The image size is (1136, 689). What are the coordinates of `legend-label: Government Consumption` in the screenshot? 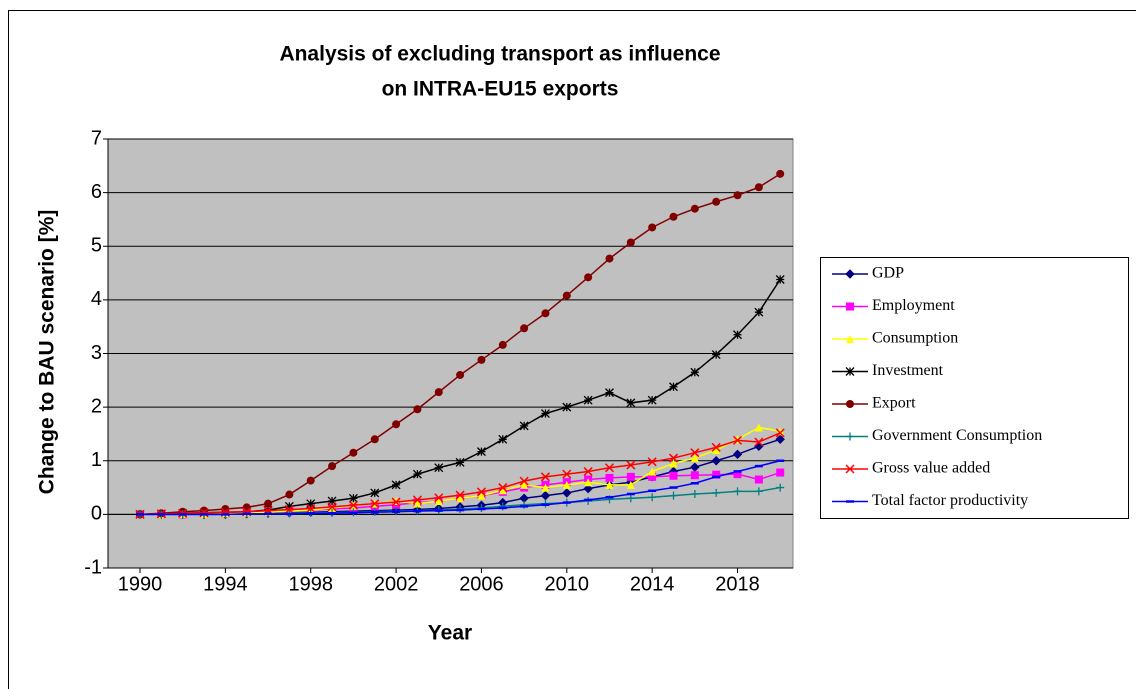 It's located at (957, 435).